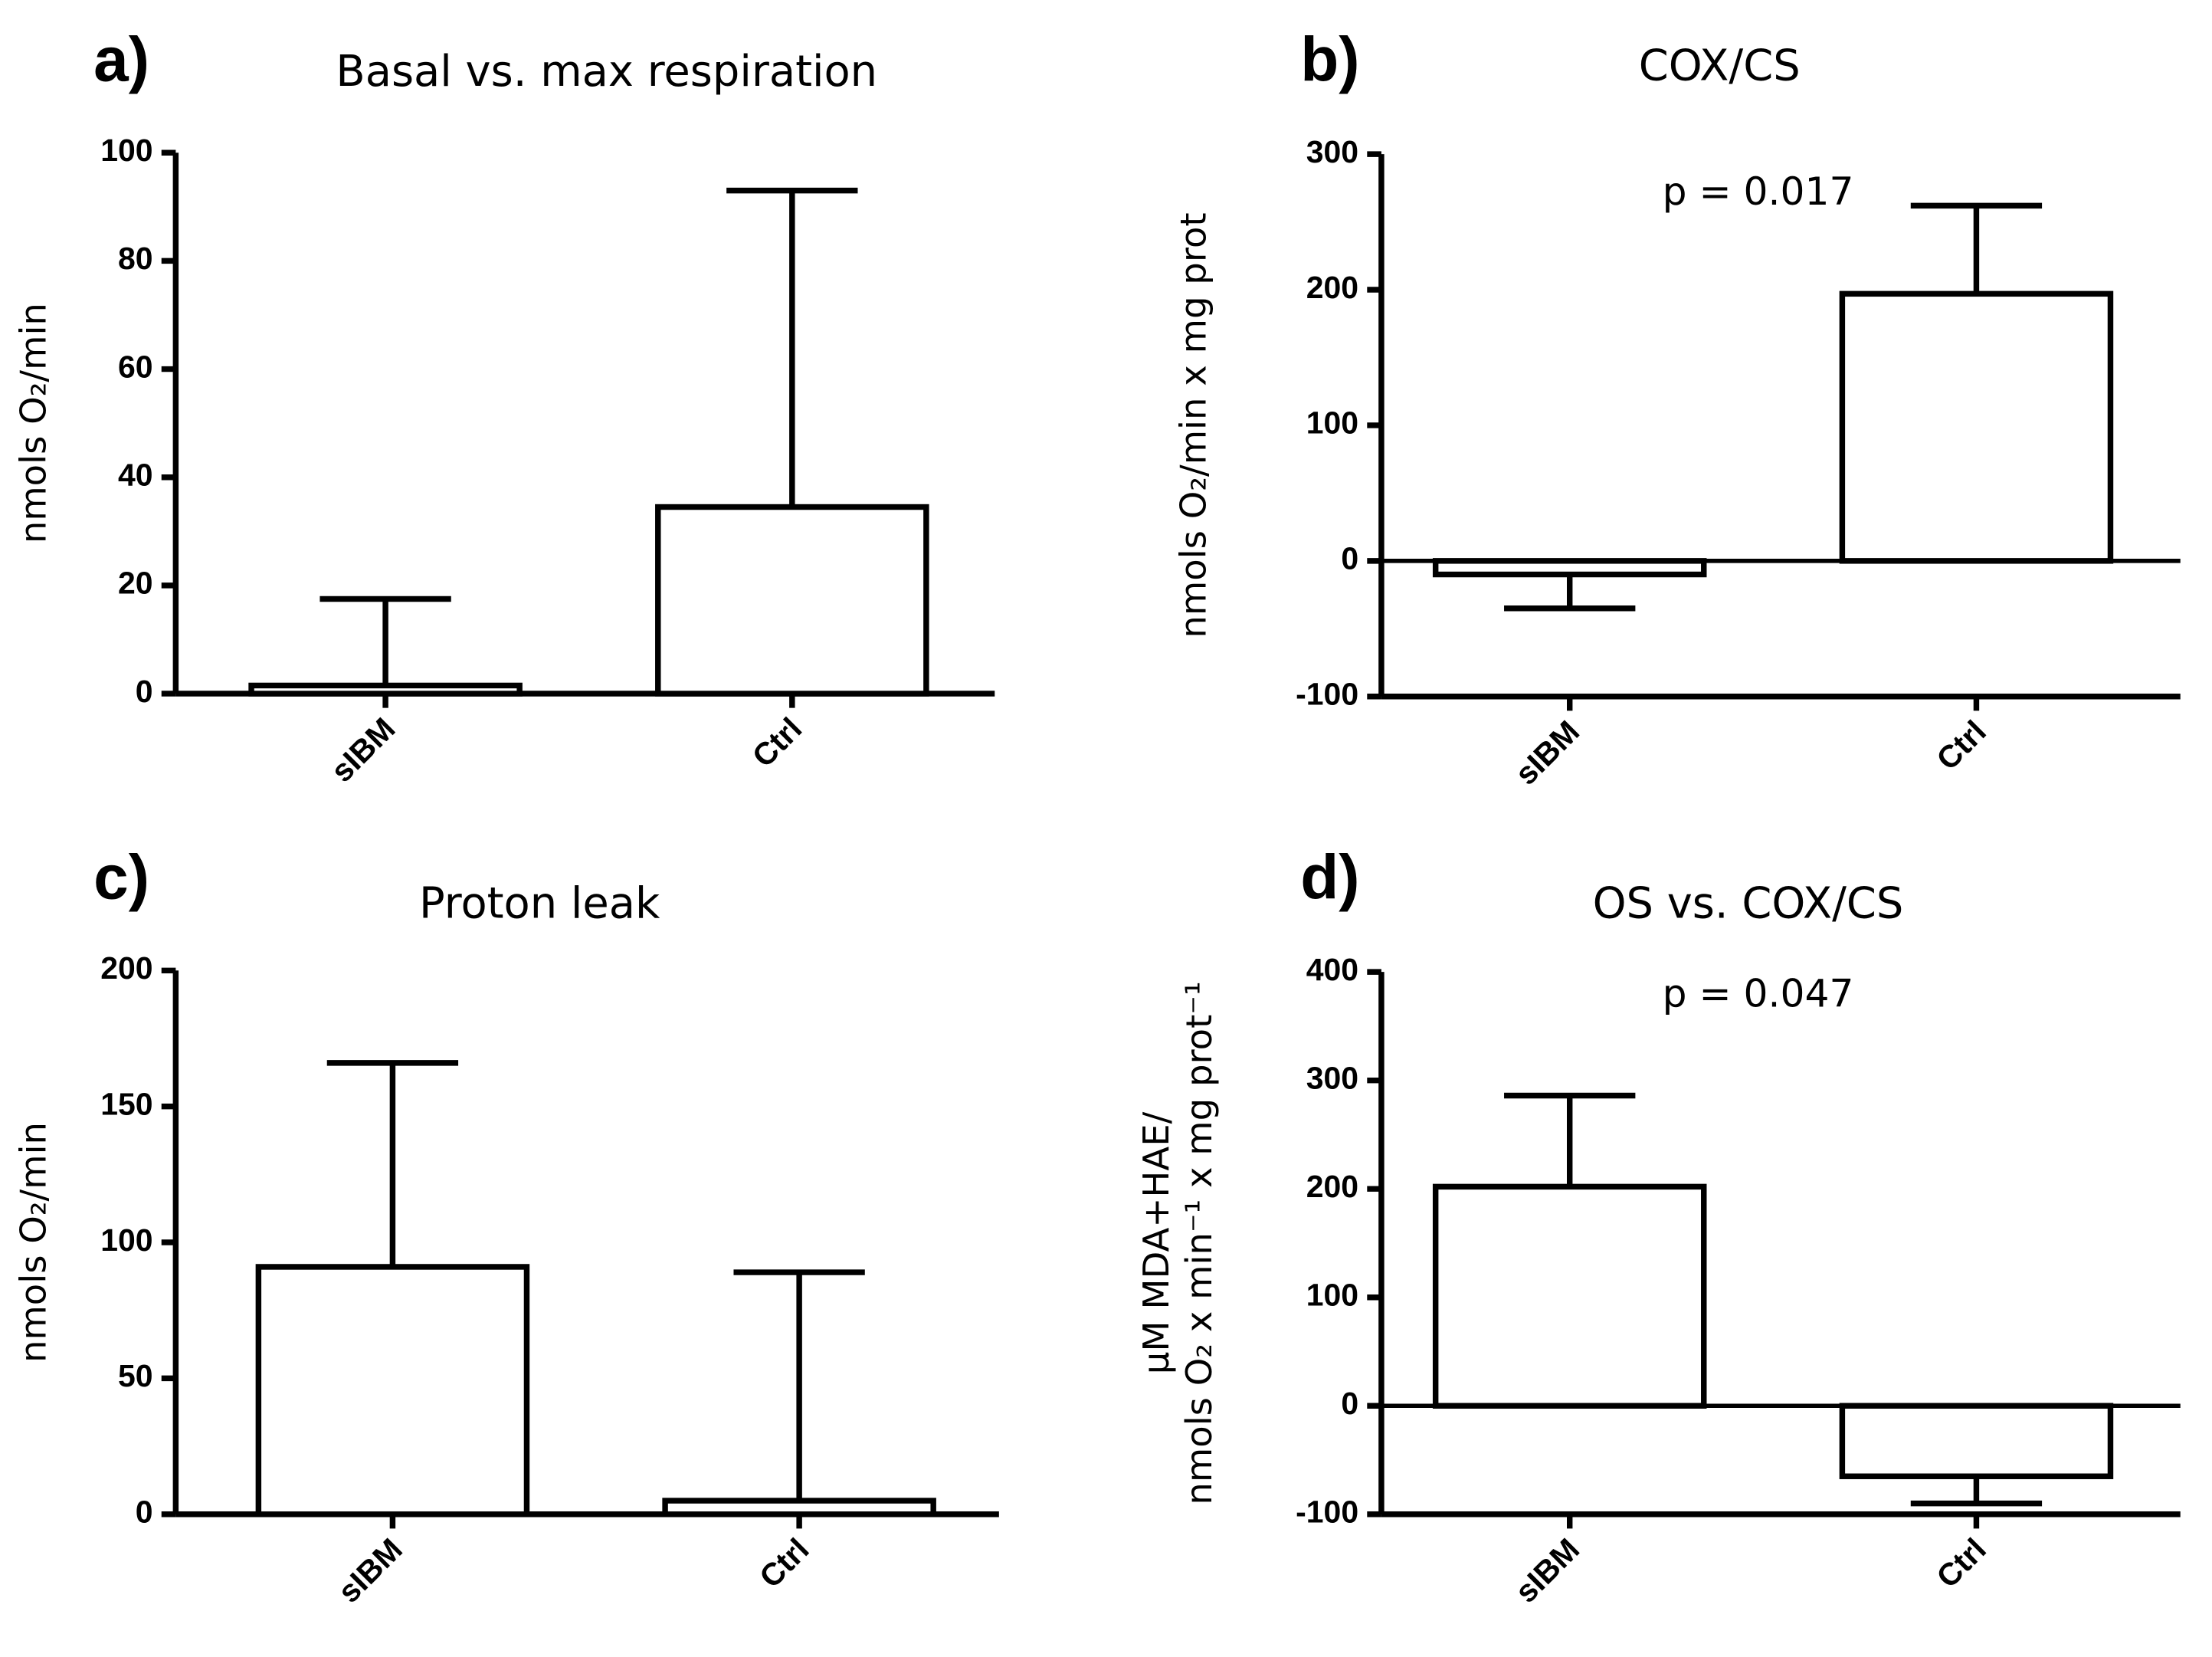 The width and height of the screenshot is (2212, 1657). I want to click on chart-title: COX/CS, so click(1720, 66).